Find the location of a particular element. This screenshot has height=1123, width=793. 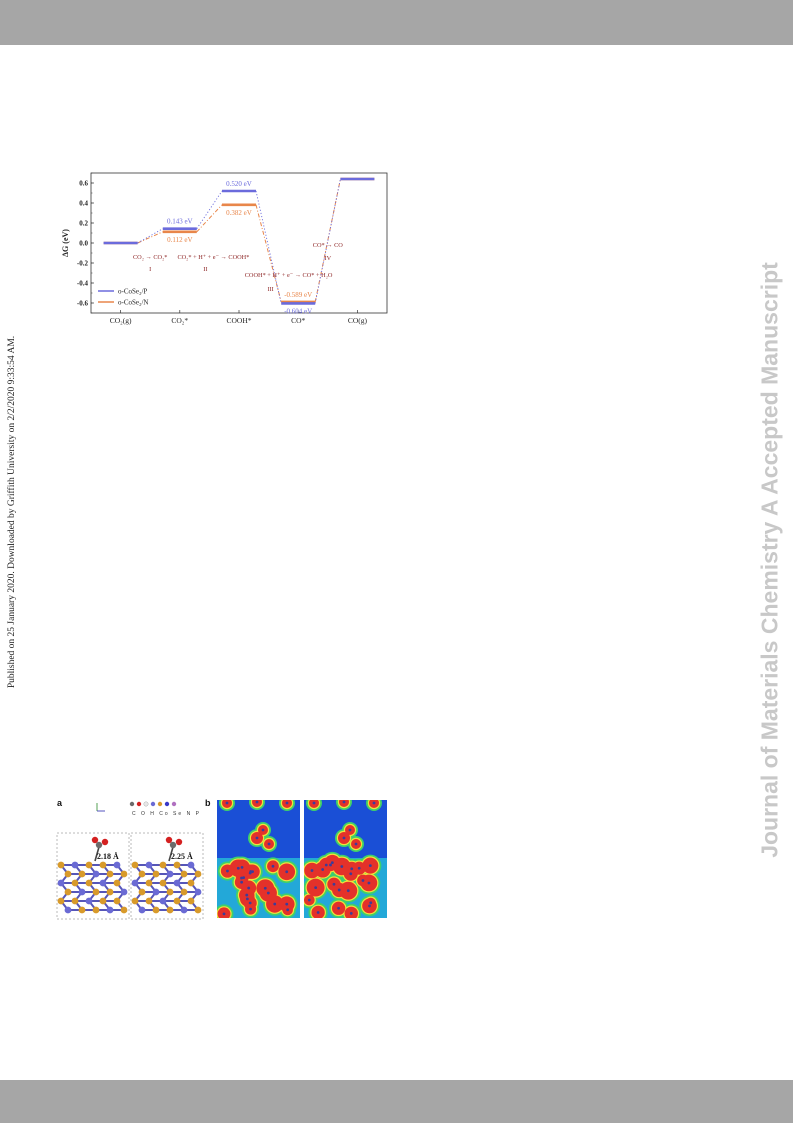

panel-b-letter: b is located at coordinates (208, 803).